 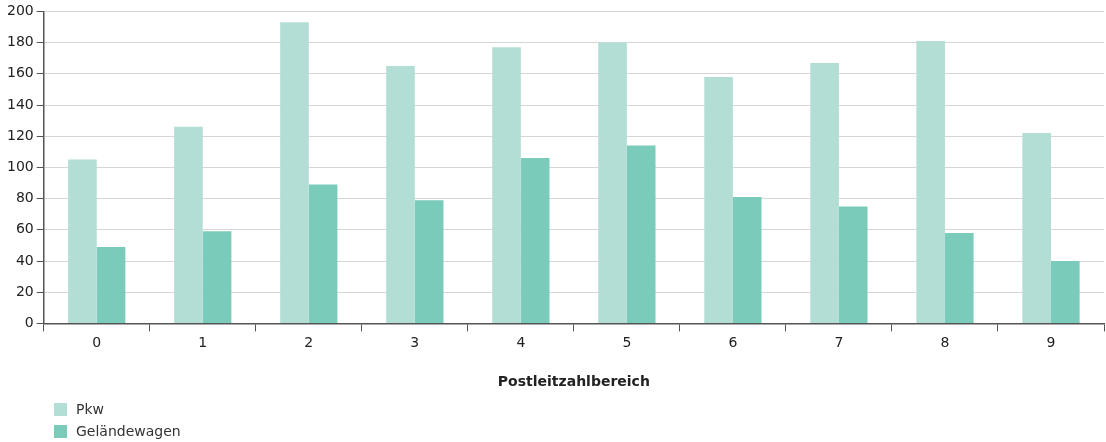 I want to click on y-tick-label: 0, so click(x=29, y=322).